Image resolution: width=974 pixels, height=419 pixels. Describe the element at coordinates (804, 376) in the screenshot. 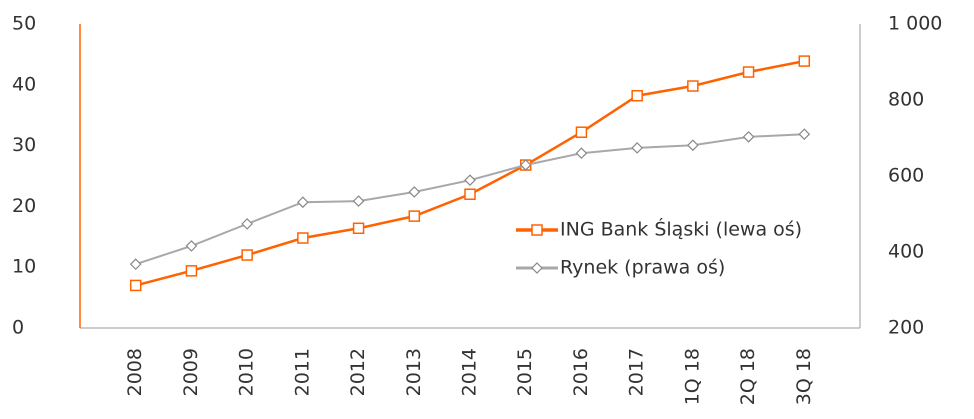

I see `x-tick-label: 3Q 18` at that location.